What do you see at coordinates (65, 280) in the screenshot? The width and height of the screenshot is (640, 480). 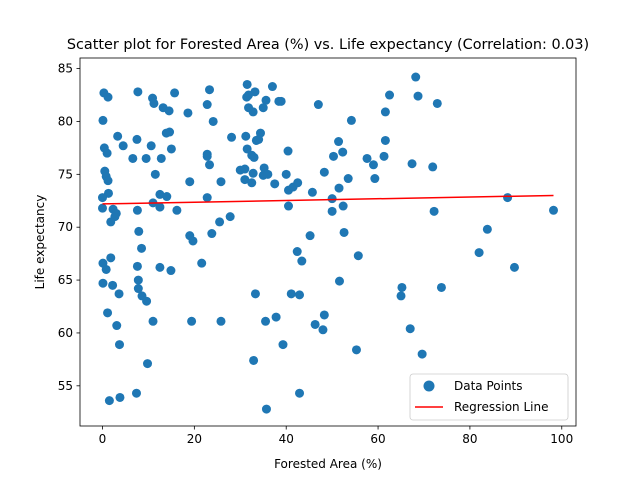 I see `y-tick-label: 65` at bounding box center [65, 280].